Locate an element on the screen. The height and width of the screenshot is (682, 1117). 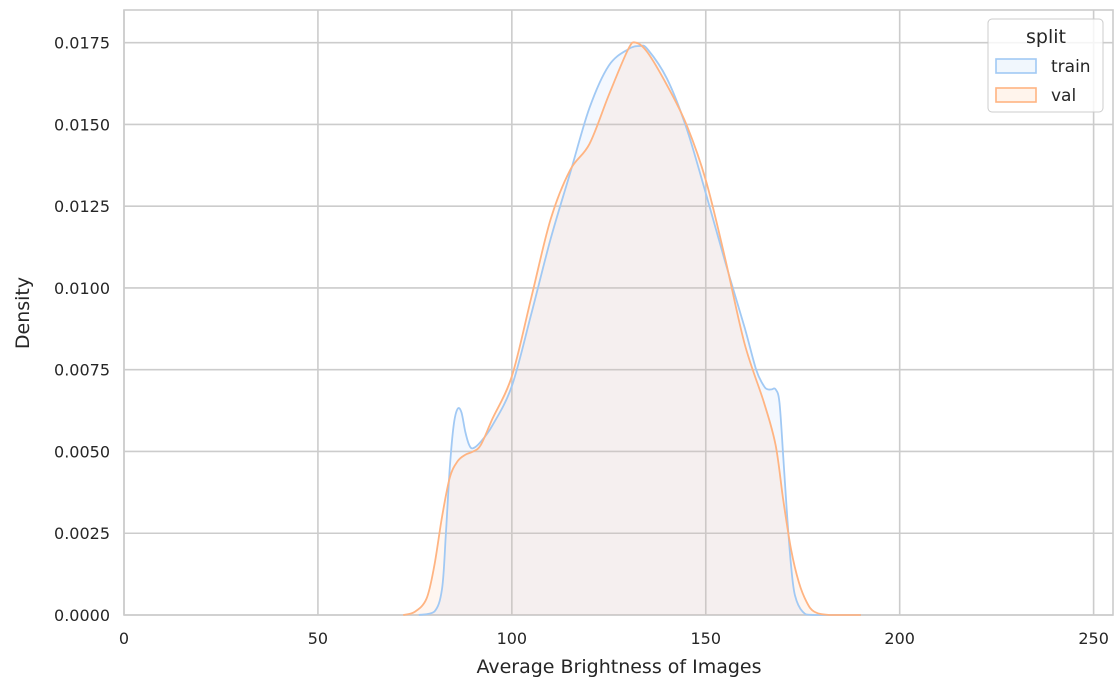
x-tick-label: 250 is located at coordinates (1093, 638).